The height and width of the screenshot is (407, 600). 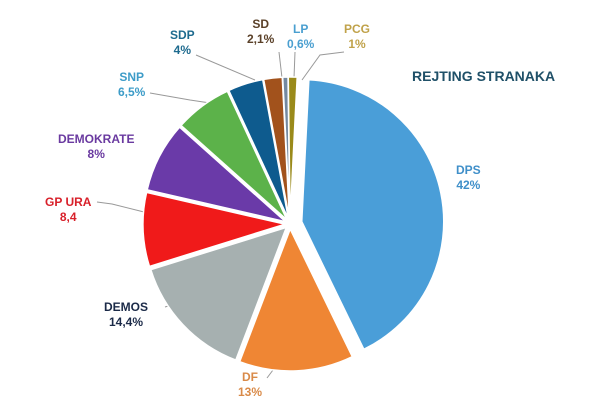 What do you see at coordinates (357, 44) in the screenshot?
I see `label-pcg-value: 1%` at bounding box center [357, 44].